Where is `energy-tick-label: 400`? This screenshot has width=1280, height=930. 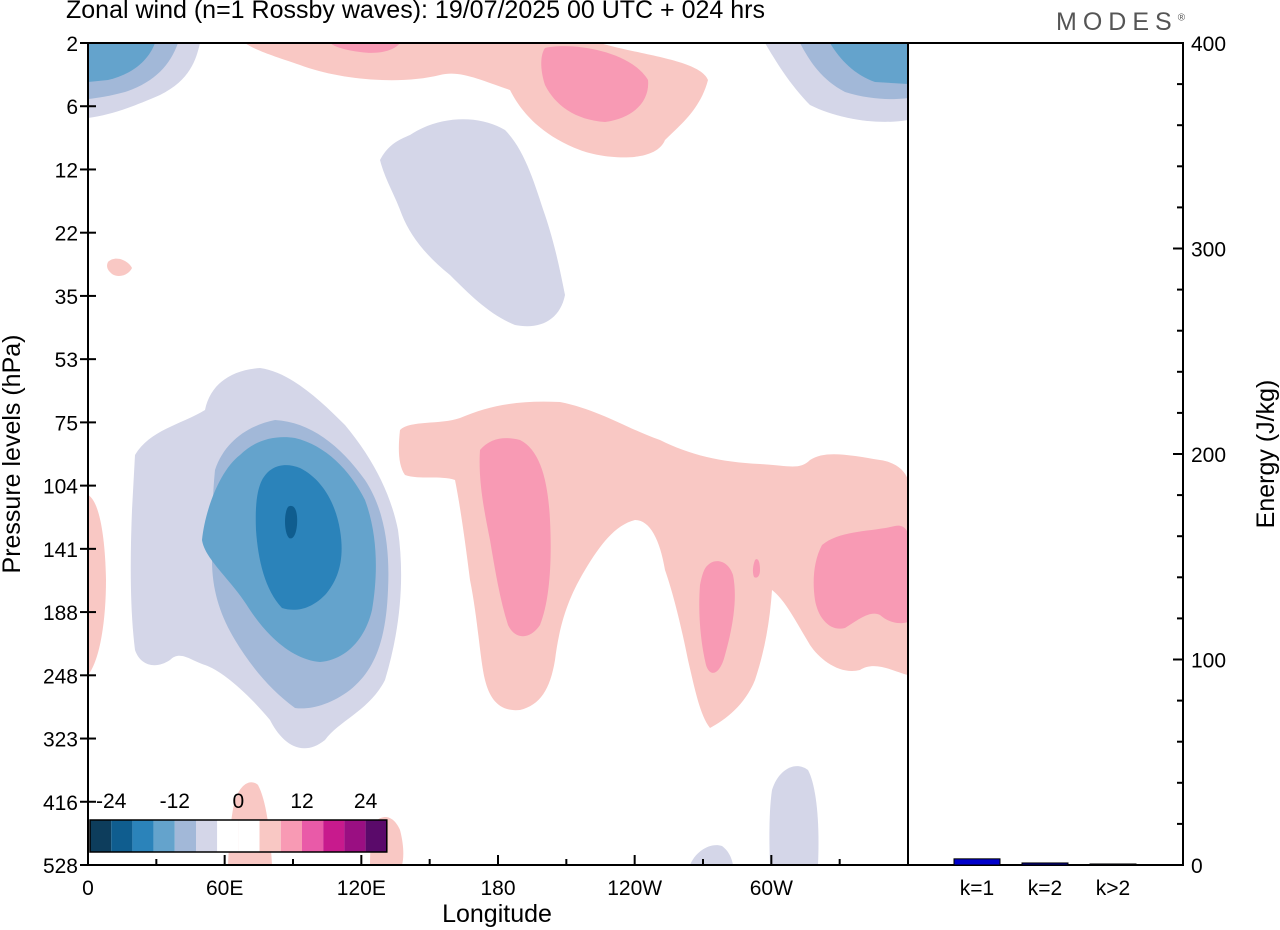 energy-tick-label: 400 is located at coordinates (1208, 44).